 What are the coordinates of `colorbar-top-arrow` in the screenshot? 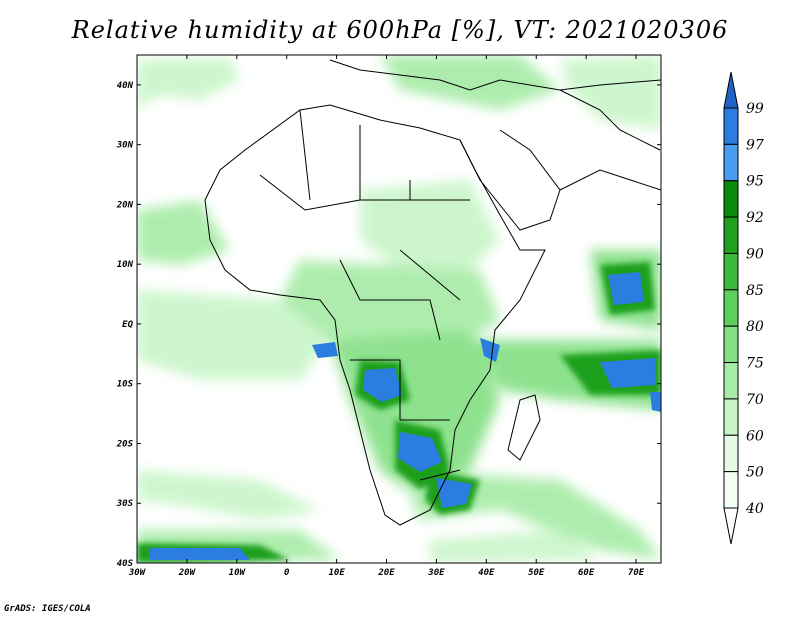 It's located at (731, 90).